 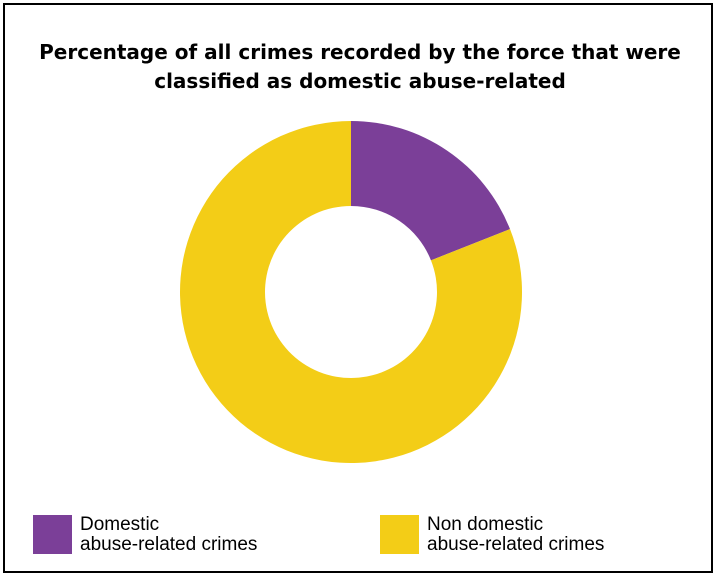 I want to click on legend-label-domestic-line2: abuse-related crimes, so click(x=169, y=544).